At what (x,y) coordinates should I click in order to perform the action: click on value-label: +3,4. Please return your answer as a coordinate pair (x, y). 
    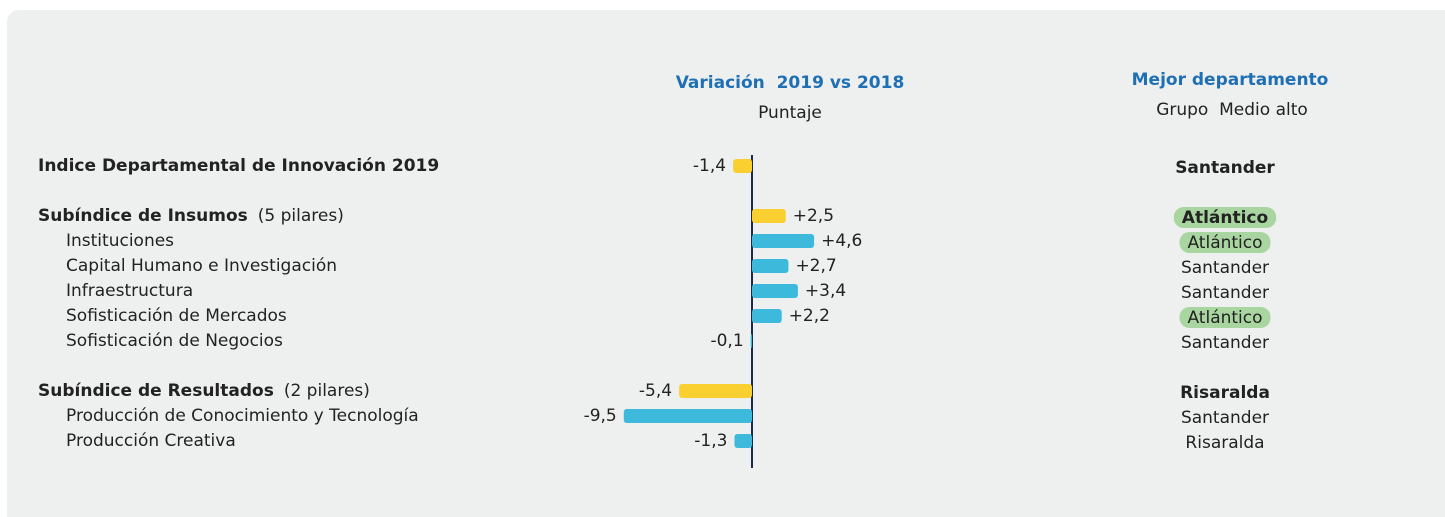
    Looking at the image, I should click on (825, 291).